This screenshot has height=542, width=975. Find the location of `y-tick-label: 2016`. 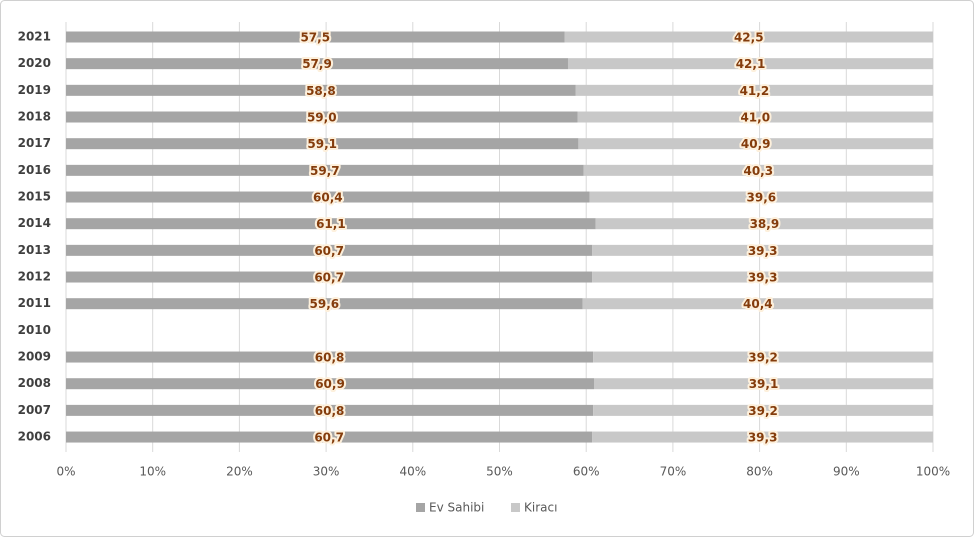

y-tick-label: 2016 is located at coordinates (34, 170).